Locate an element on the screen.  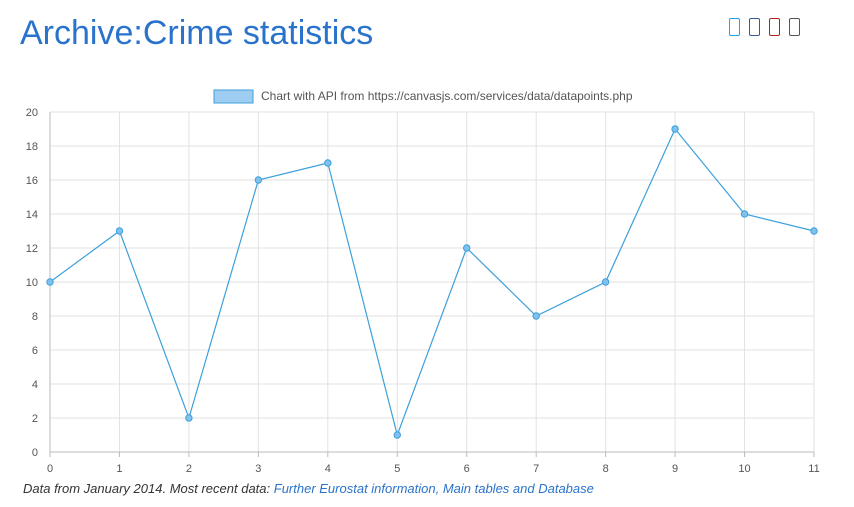
share-icons is located at coordinates (764, 27).